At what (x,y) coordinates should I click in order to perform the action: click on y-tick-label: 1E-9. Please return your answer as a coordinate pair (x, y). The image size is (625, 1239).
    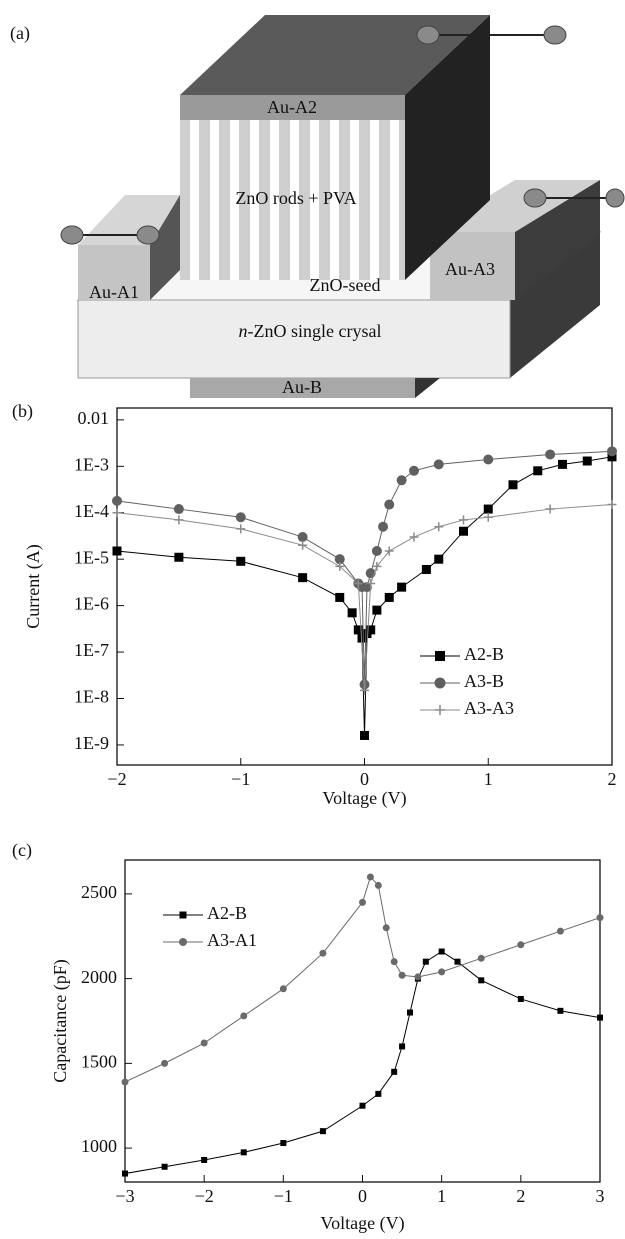
    Looking at the image, I should click on (91, 743).